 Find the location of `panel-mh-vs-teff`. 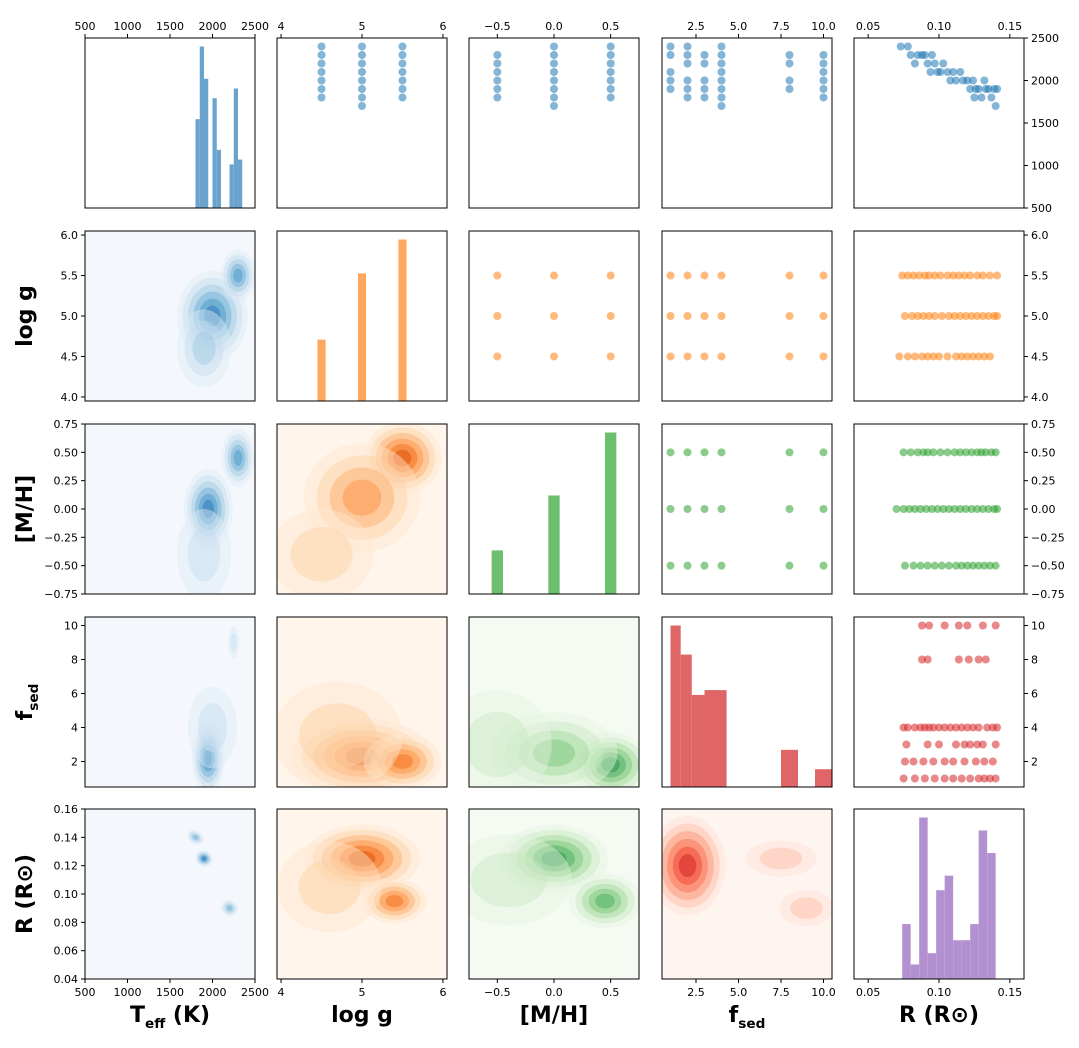

panel-mh-vs-teff is located at coordinates (170, 509).